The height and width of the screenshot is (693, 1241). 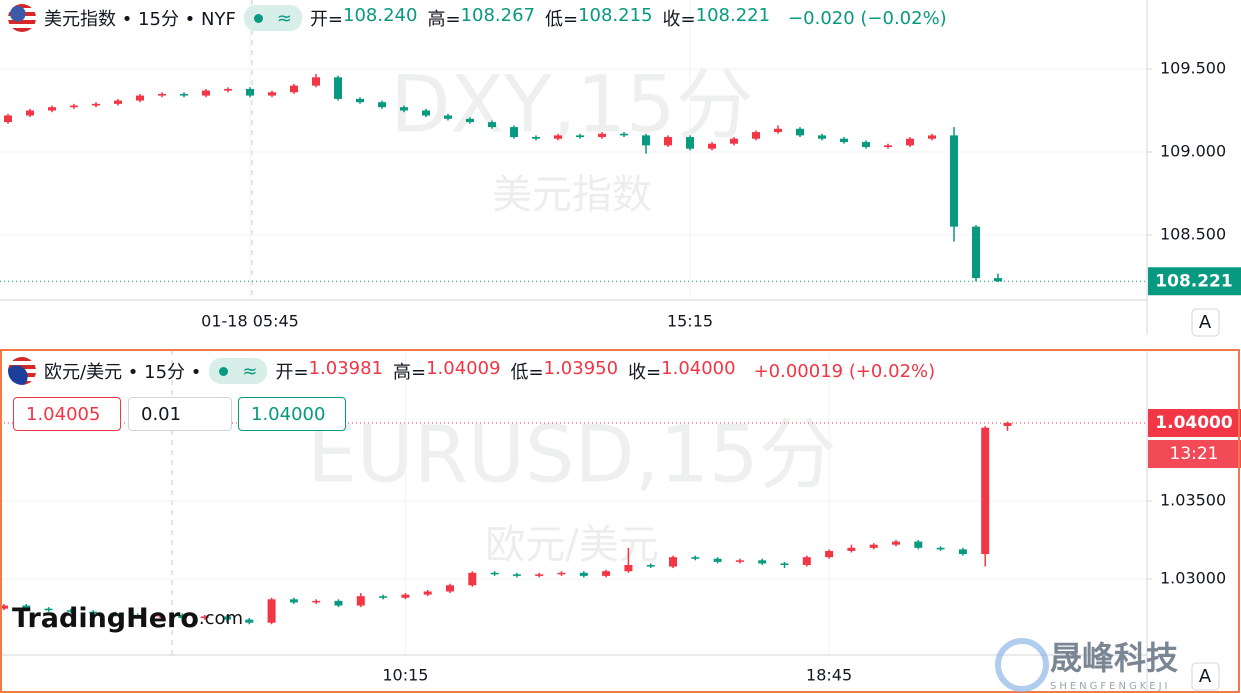 I want to click on y-tick-label: 109.500, so click(x=1193, y=68).